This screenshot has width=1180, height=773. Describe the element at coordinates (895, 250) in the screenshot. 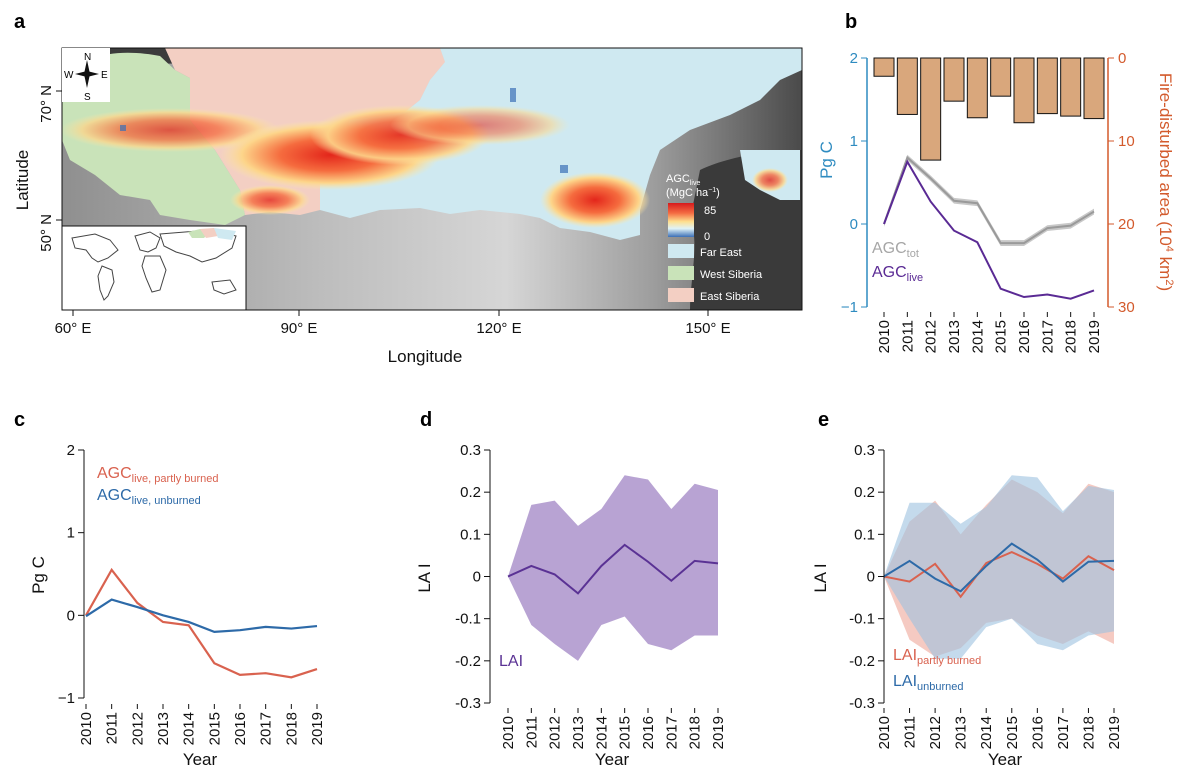

I see `legend-agc-tot: AGCtot` at that location.